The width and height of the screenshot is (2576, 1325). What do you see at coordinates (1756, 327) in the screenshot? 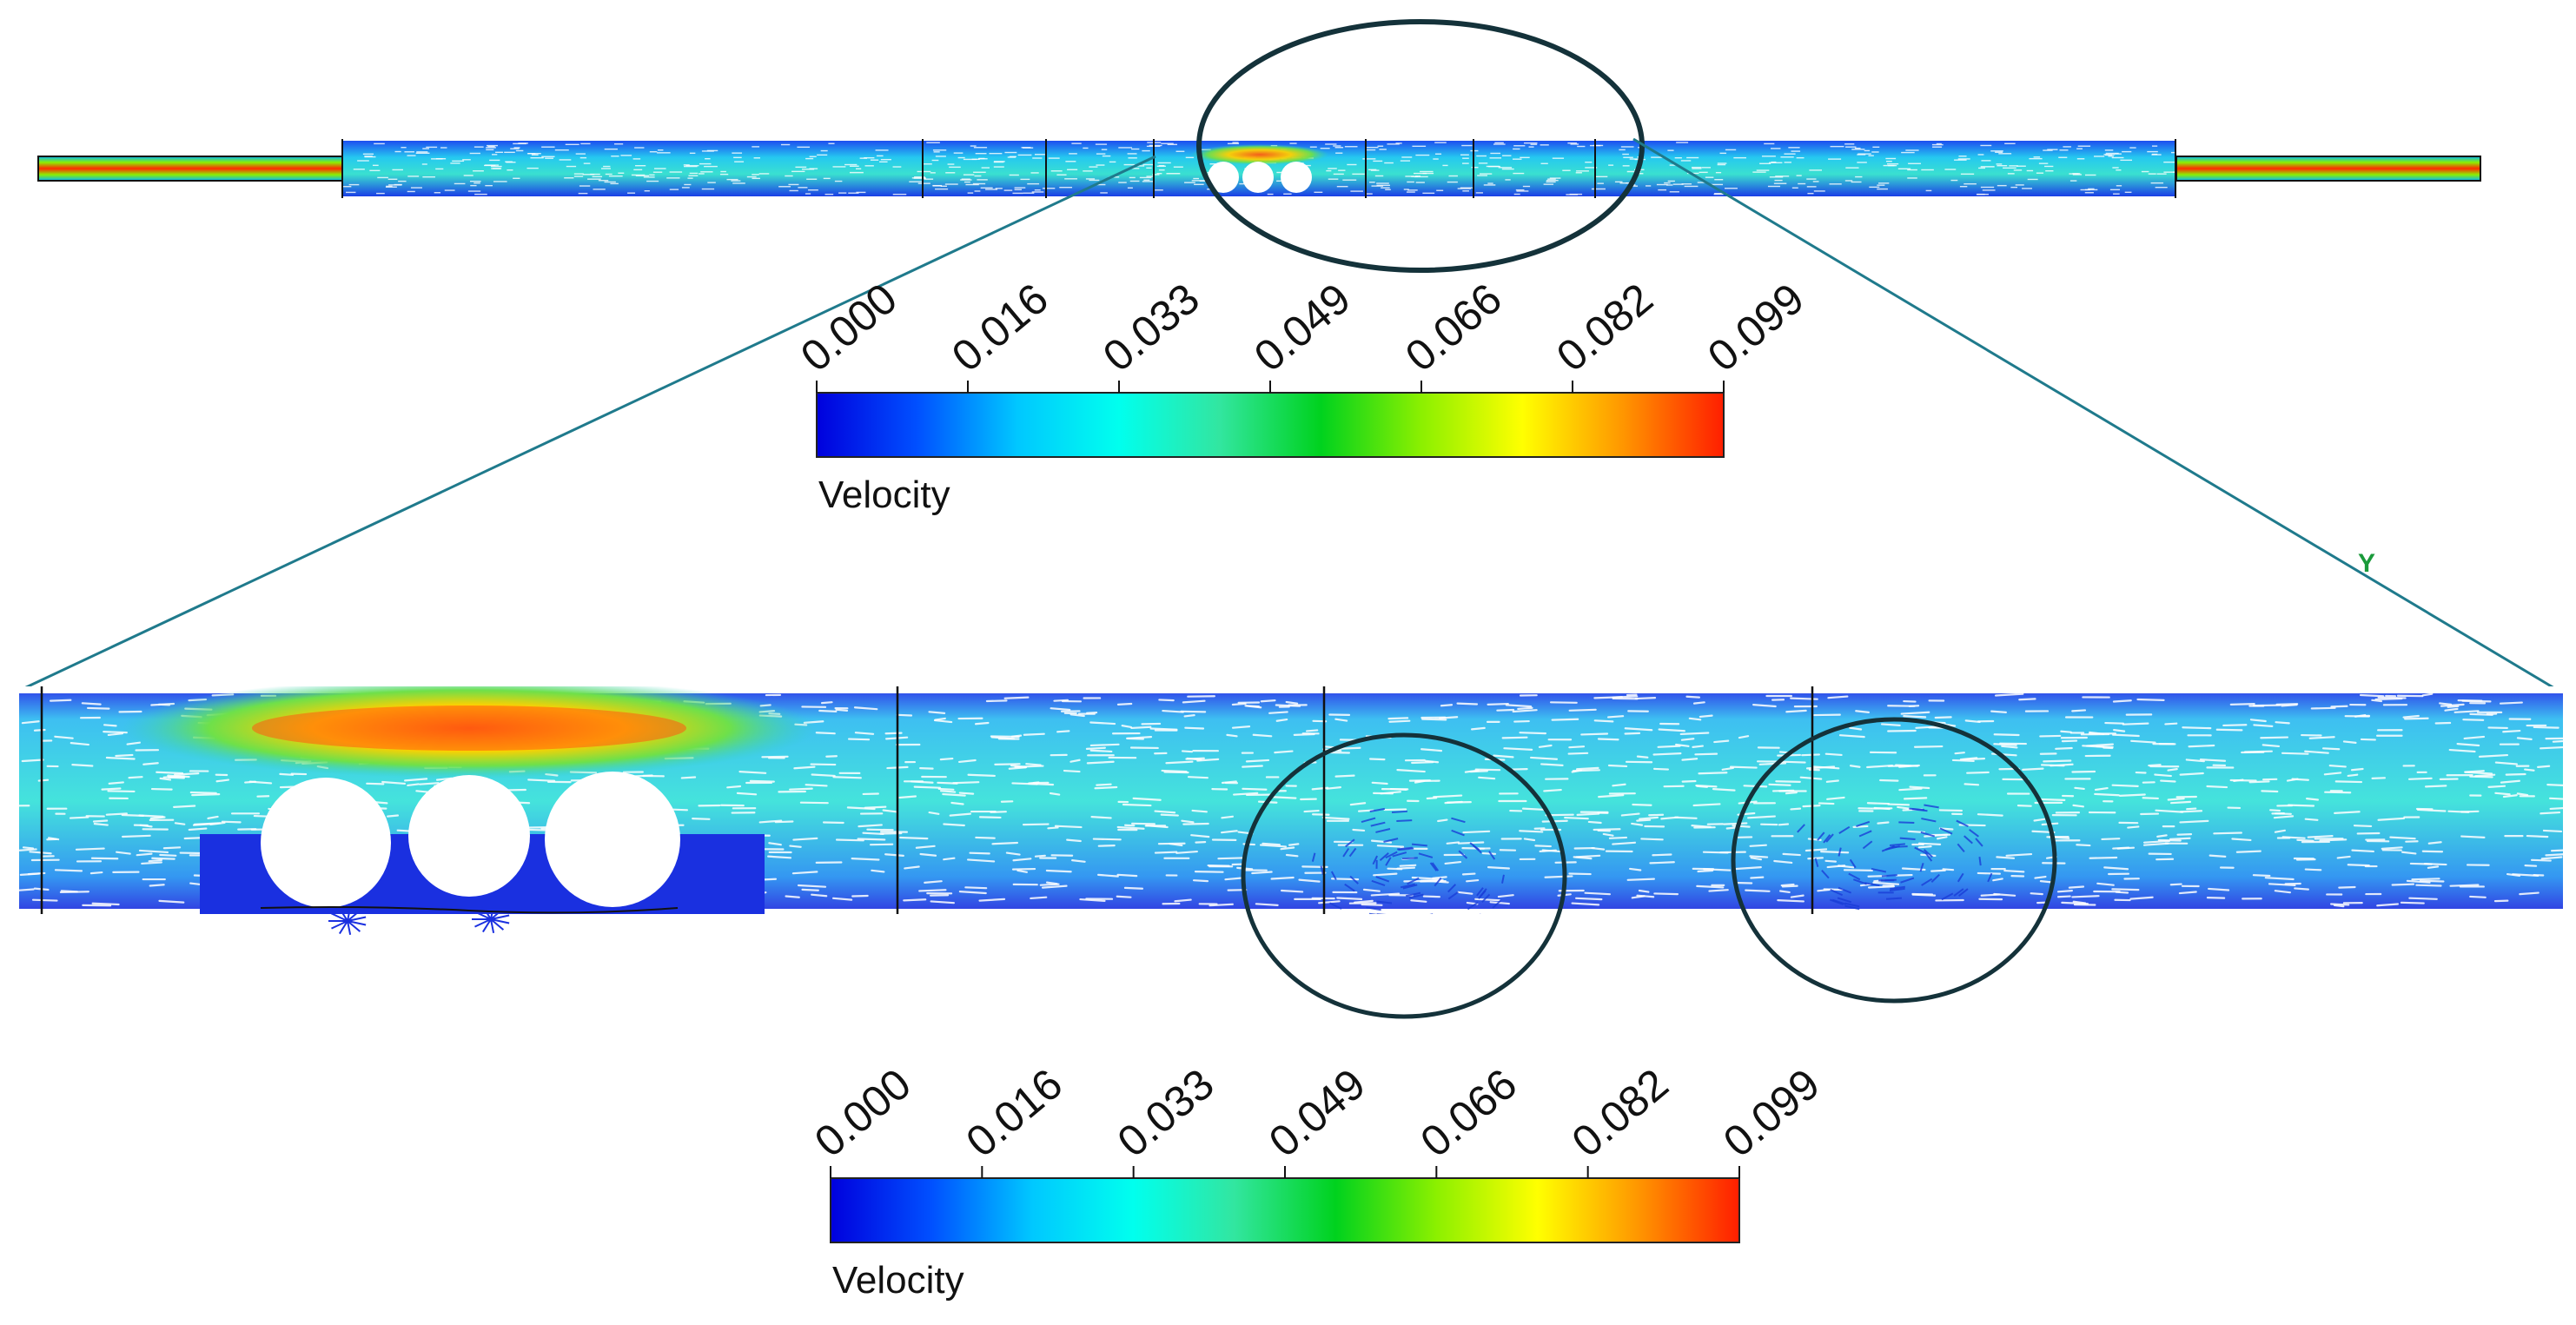
I see `colorbar-top-tick-label: 0.099` at bounding box center [1756, 327].